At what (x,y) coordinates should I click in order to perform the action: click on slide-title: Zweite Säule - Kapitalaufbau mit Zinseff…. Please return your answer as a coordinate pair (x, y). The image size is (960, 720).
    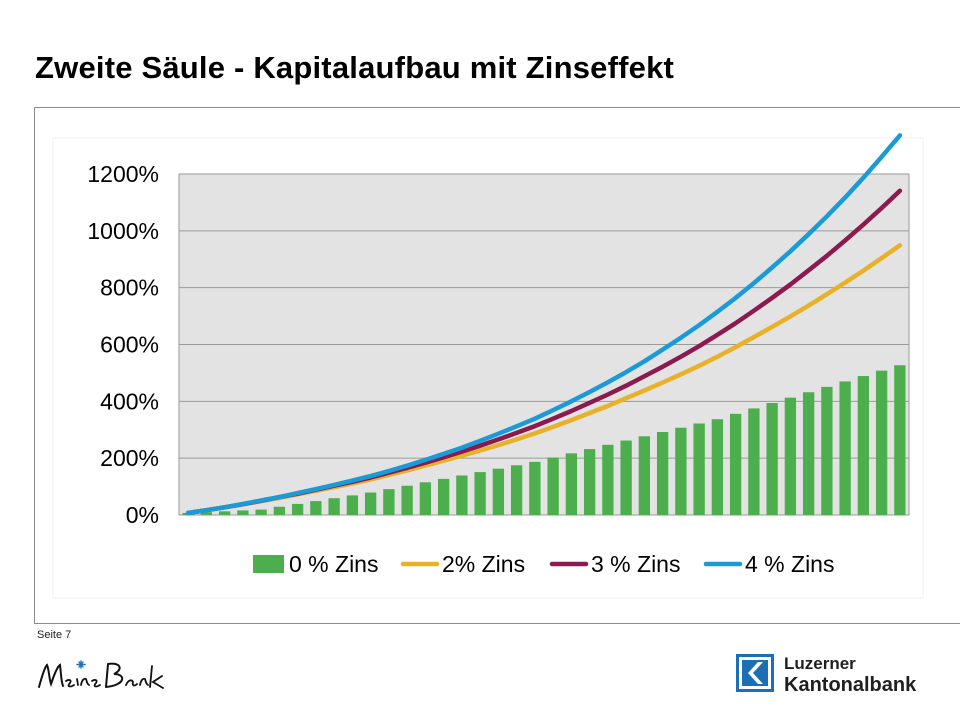
    Looking at the image, I should click on (355, 67).